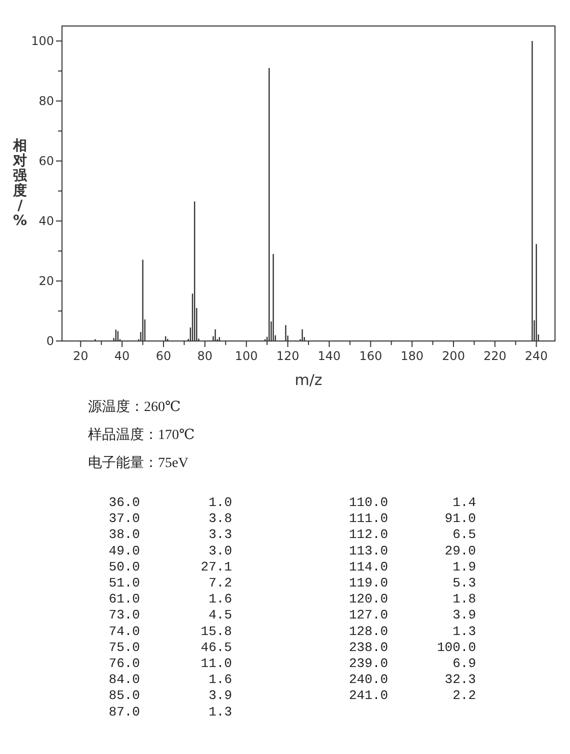  I want to click on y-tick-label: 100, so click(42, 41).